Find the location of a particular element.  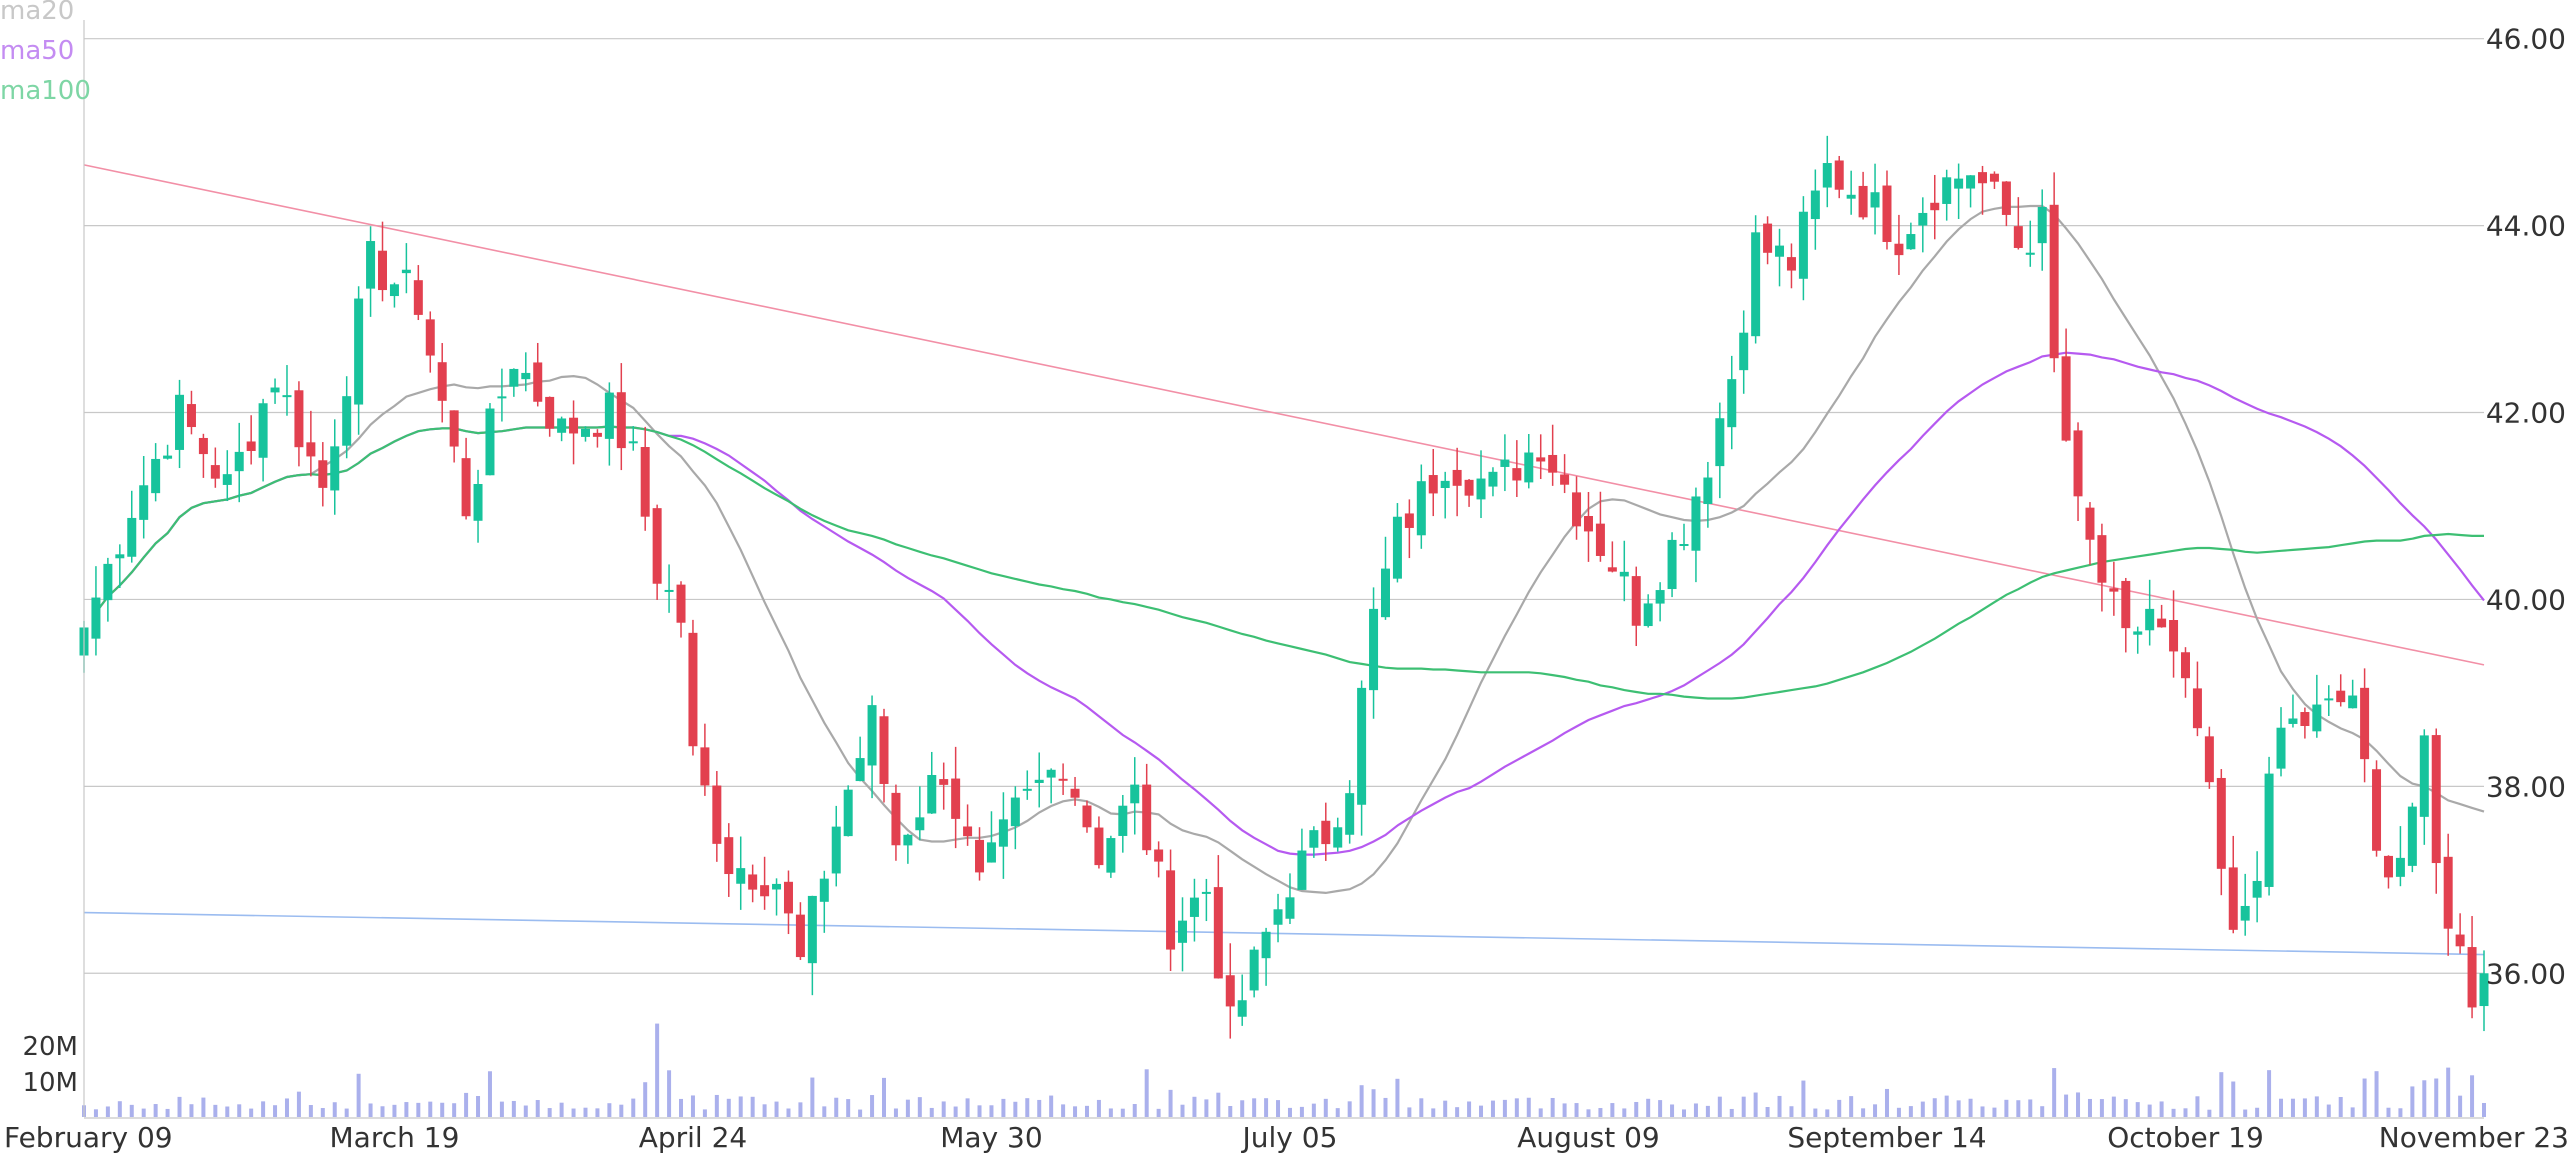

x-tick-label: August 09 is located at coordinates (1588, 1137).